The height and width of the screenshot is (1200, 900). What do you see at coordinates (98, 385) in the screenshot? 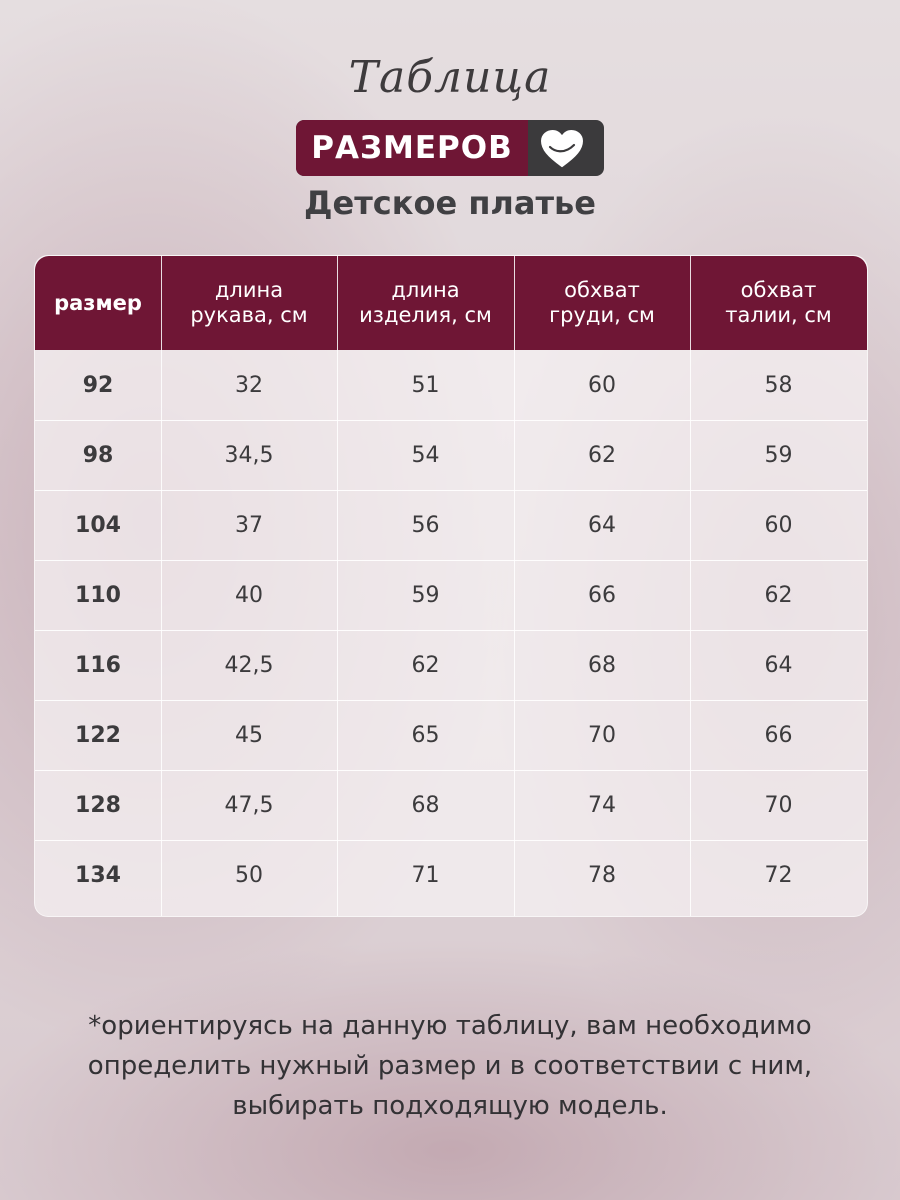
I see `size-cell: 92` at bounding box center [98, 385].